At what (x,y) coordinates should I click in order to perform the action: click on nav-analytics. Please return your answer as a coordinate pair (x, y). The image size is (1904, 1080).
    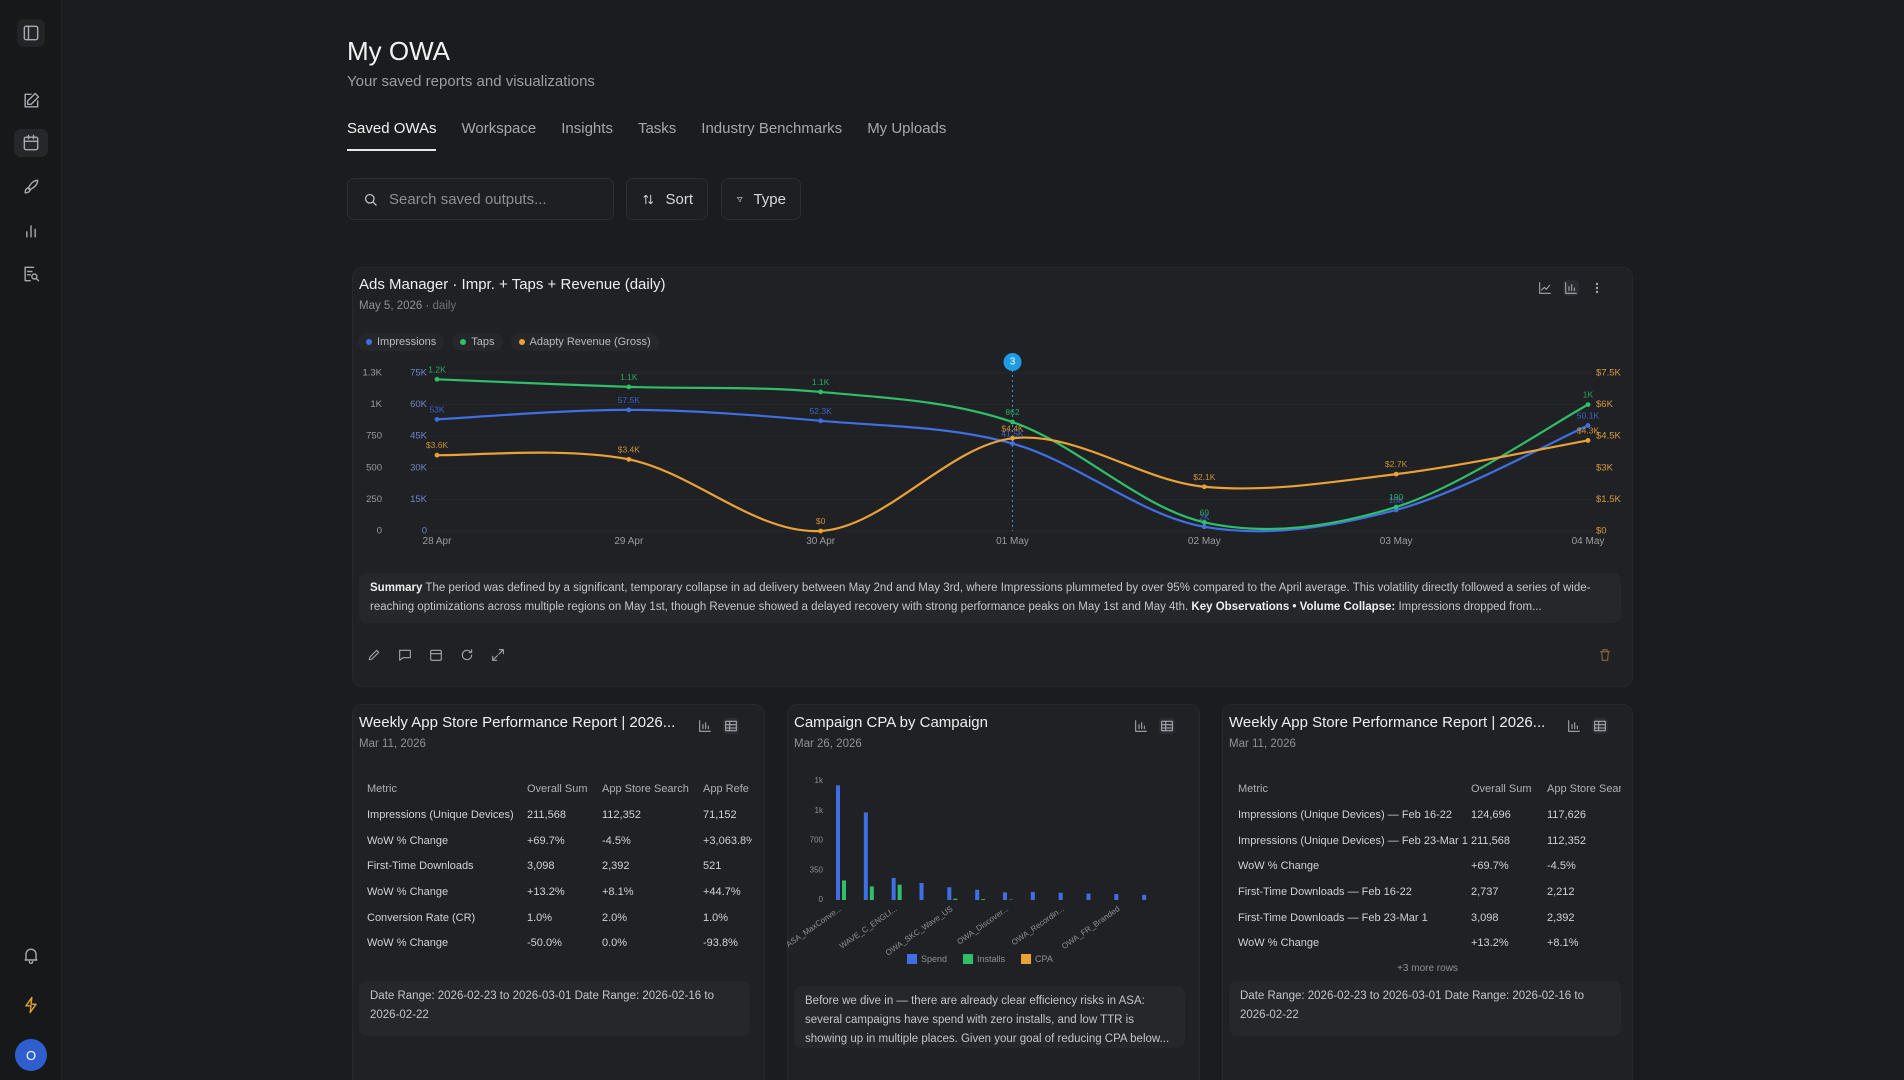
    Looking at the image, I should click on (31, 231).